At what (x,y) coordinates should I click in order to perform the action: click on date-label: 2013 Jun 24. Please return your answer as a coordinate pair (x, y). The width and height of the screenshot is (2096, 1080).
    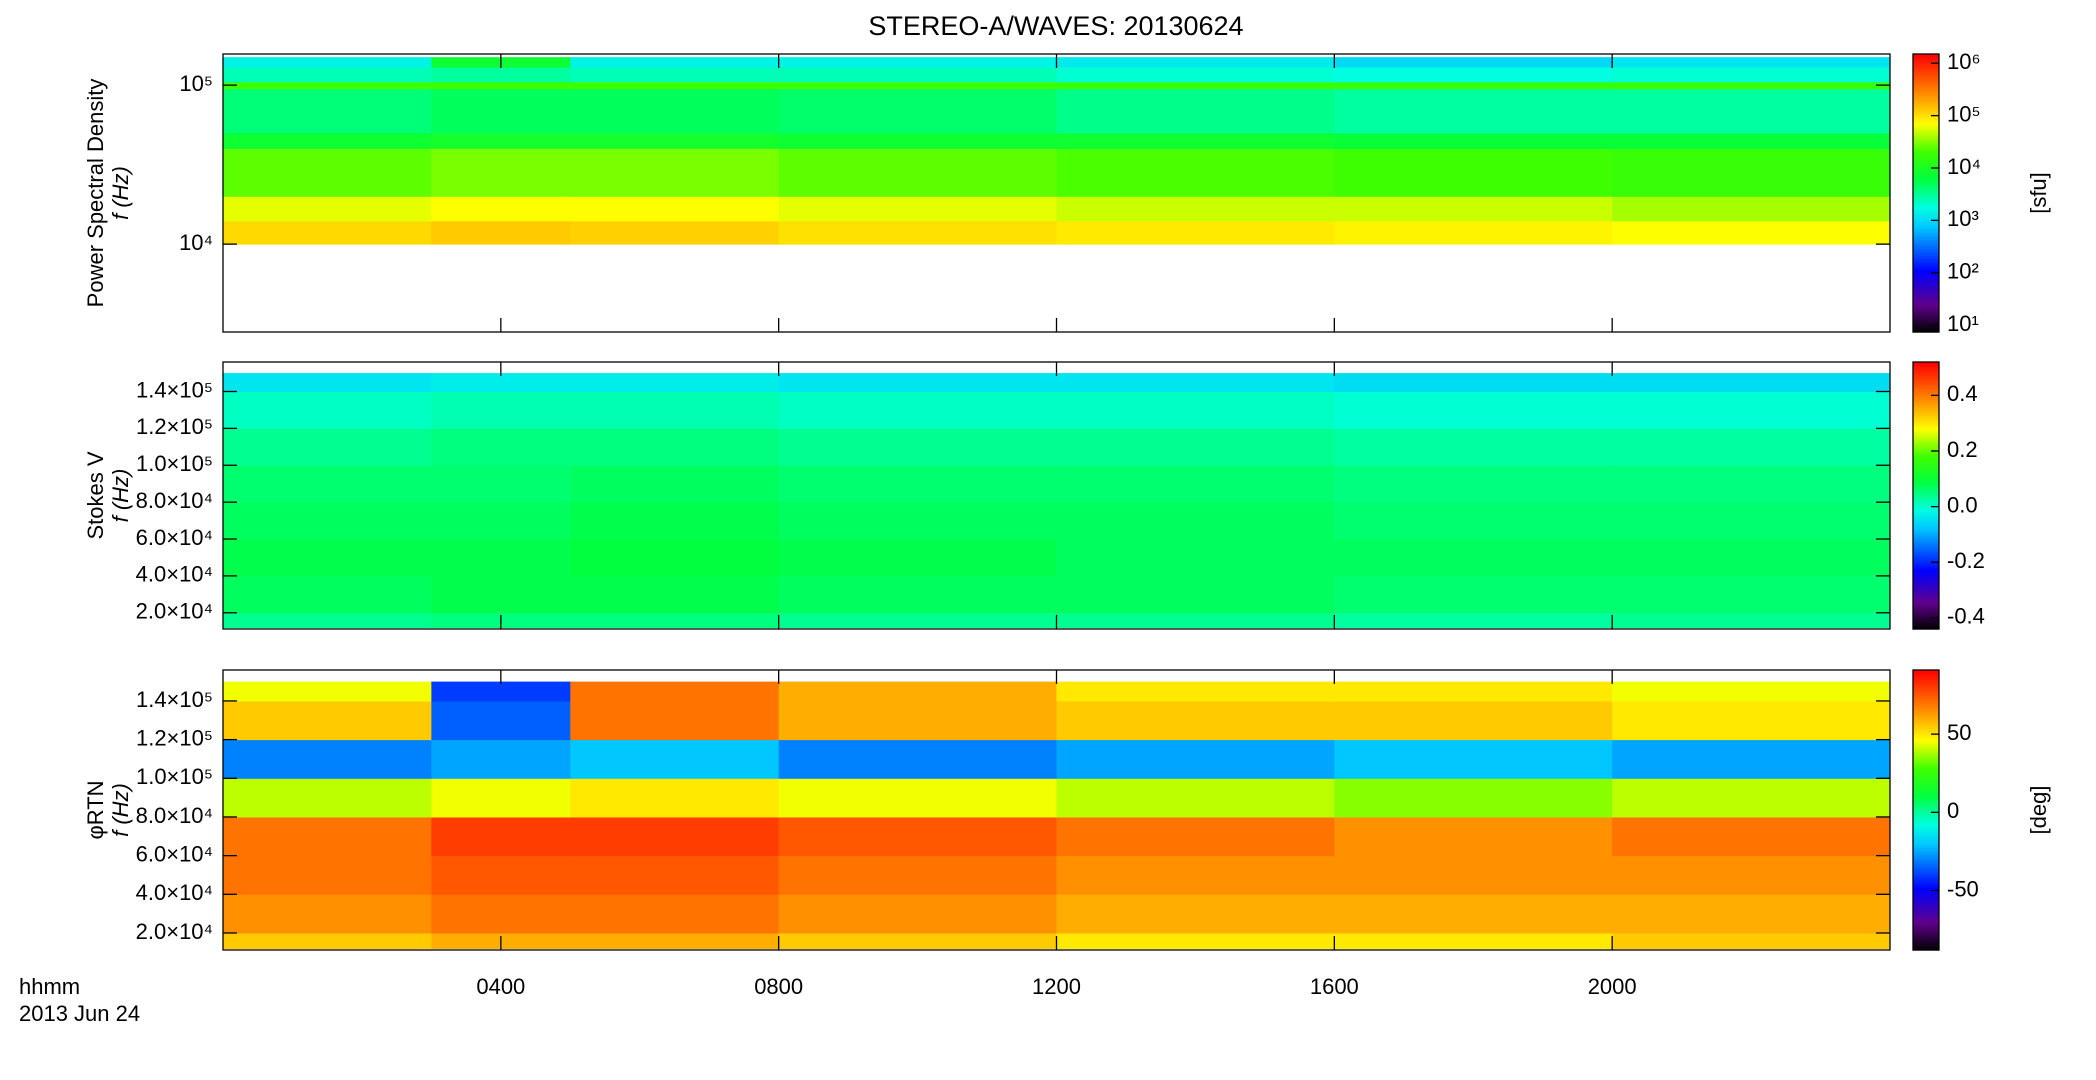
    Looking at the image, I should click on (79, 1013).